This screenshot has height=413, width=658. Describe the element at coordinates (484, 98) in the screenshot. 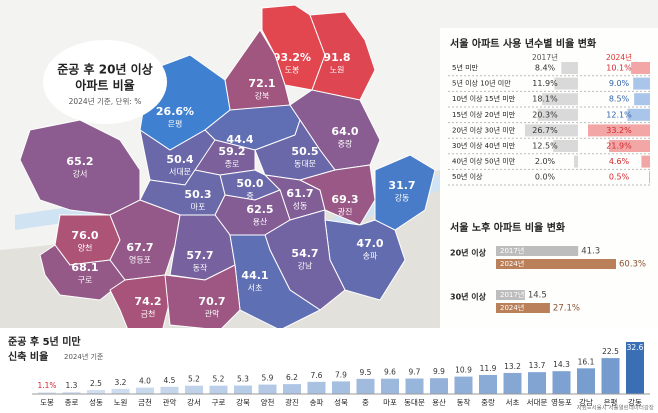

I see `row-label: 10년 이상 15년 미만` at that location.